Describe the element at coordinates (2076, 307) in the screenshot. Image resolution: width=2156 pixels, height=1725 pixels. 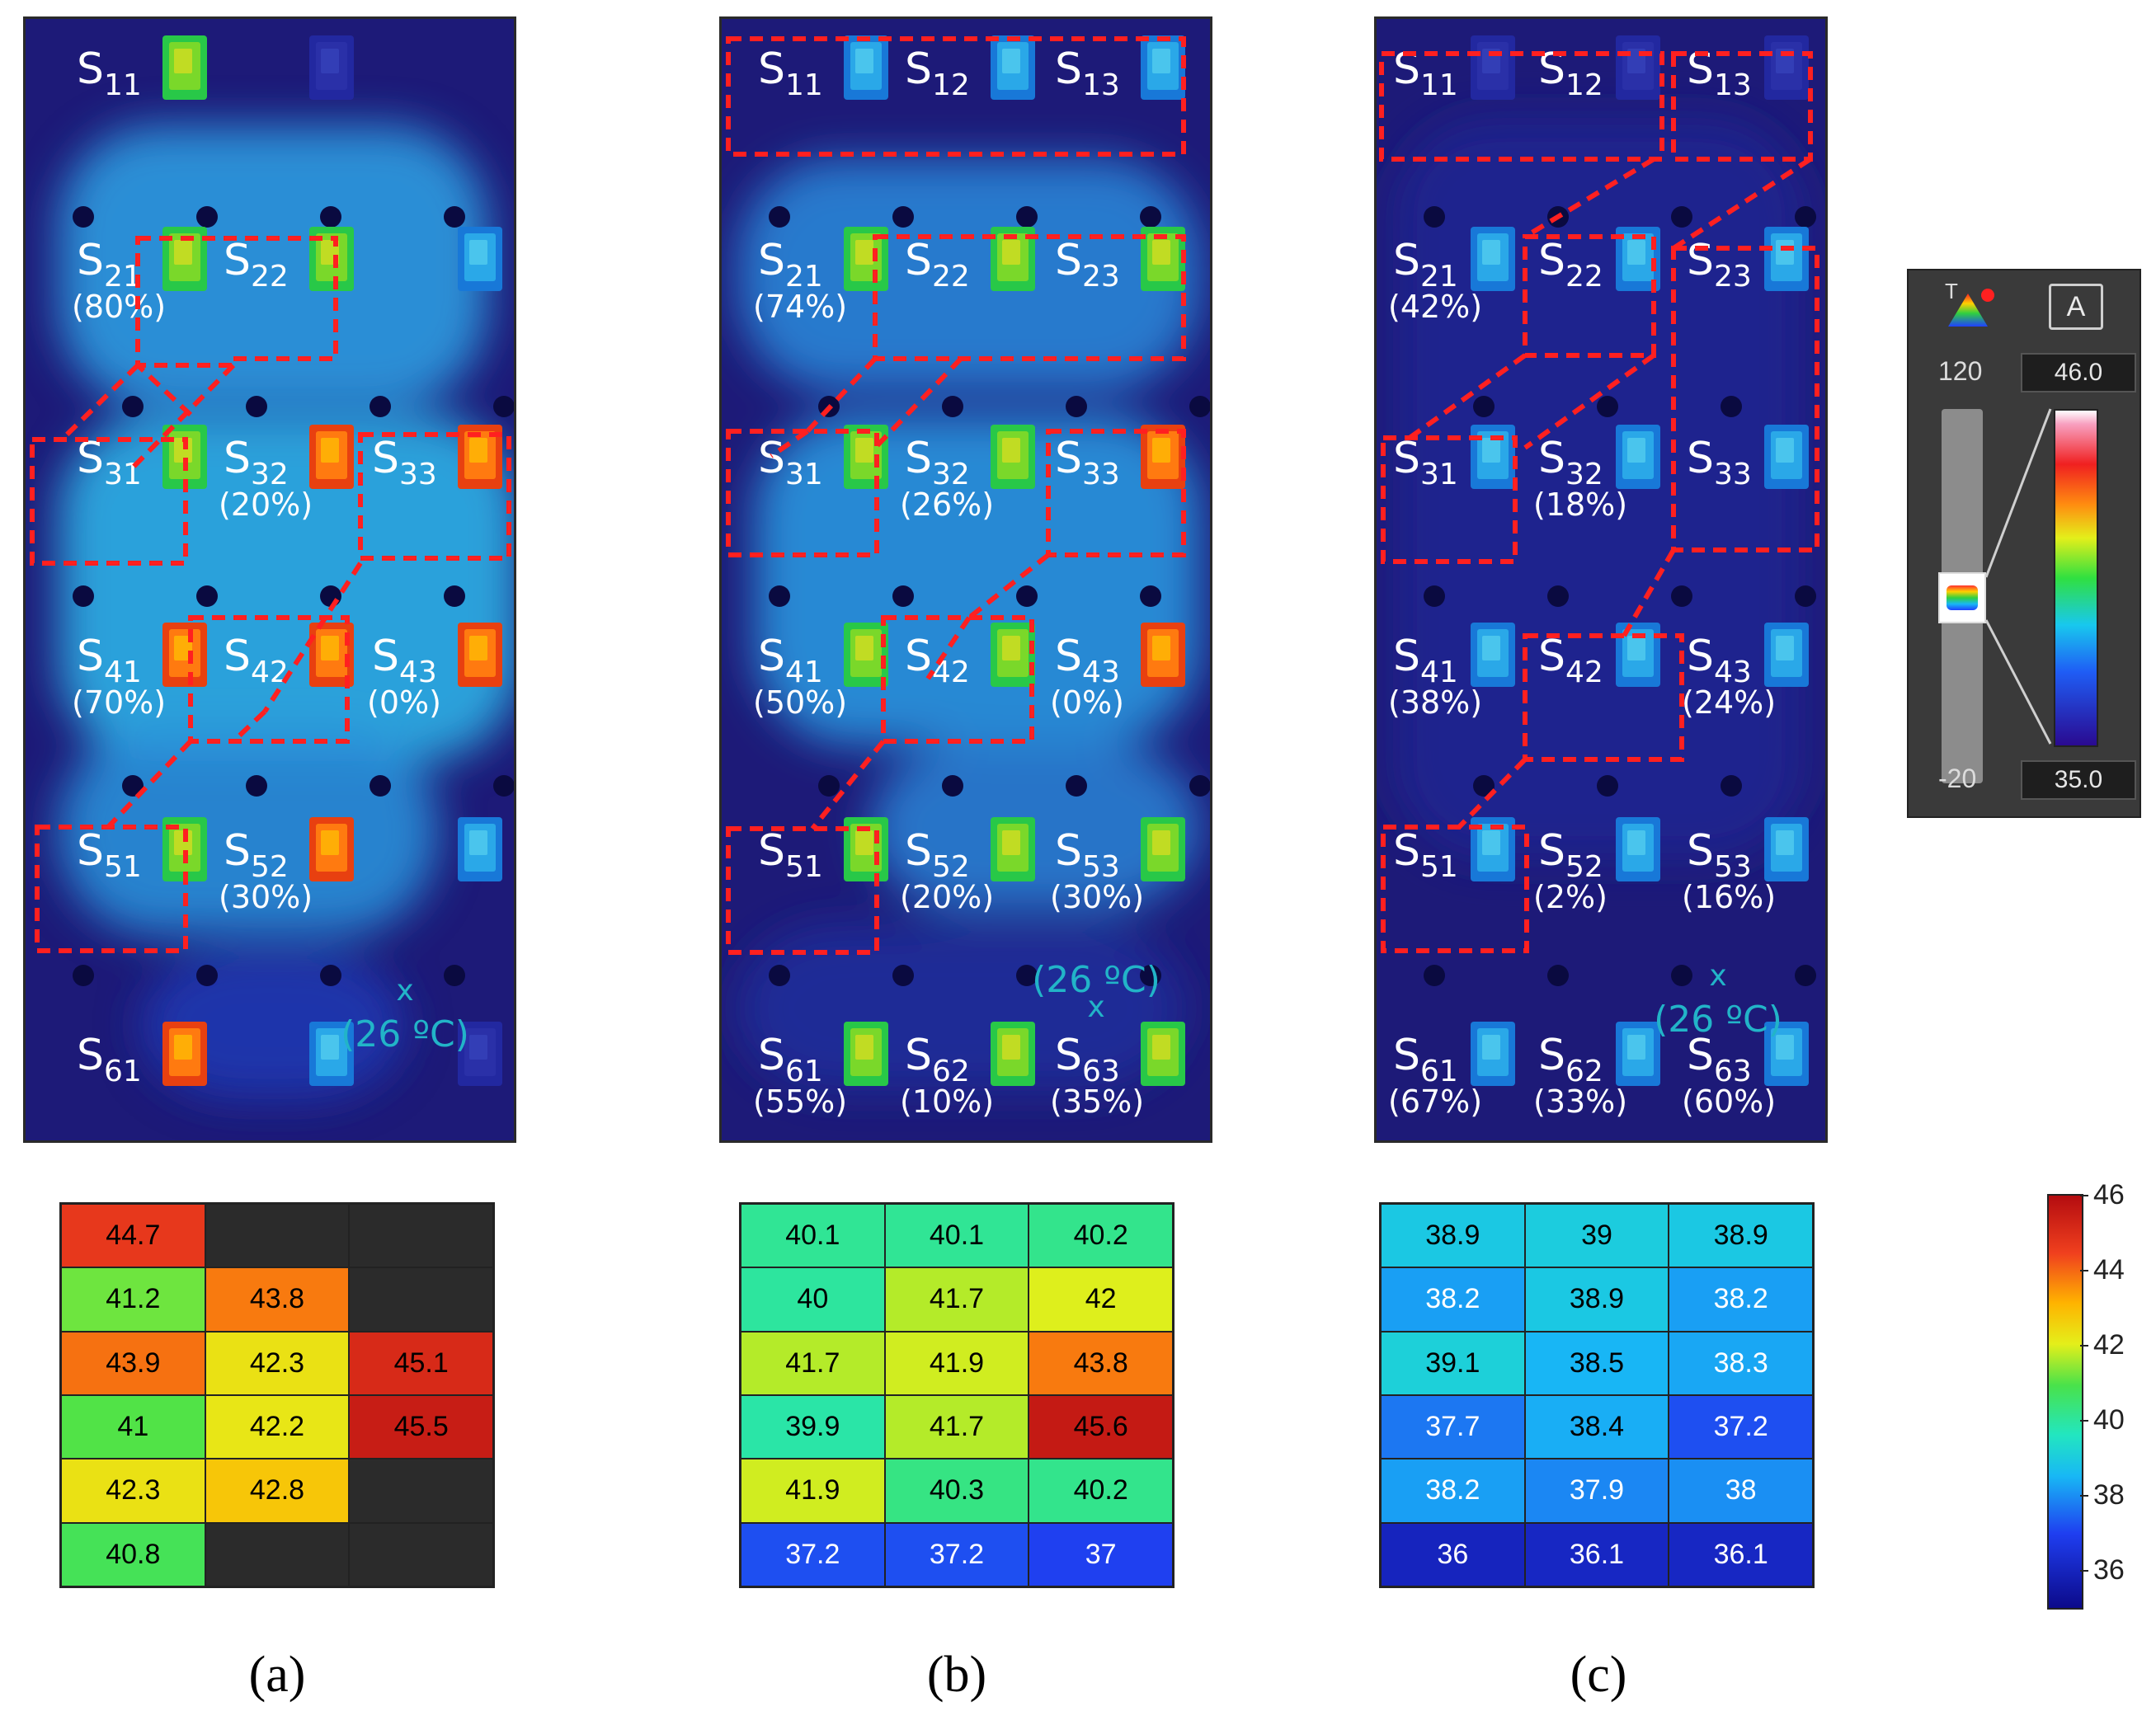
I see `auto-mode-button: A` at that location.